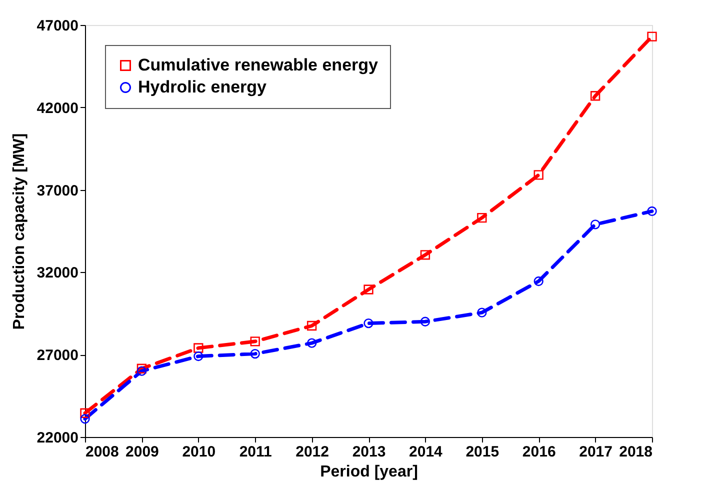 The image size is (710, 488). I want to click on x-axis-title: Period [year], so click(369, 472).